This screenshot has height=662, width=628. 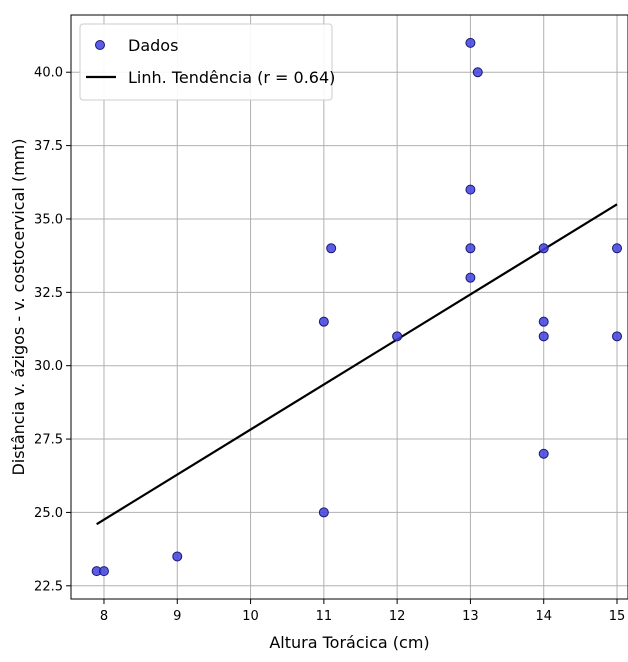 What do you see at coordinates (48, 440) in the screenshot?
I see `y-tick-label: 27.5` at bounding box center [48, 440].